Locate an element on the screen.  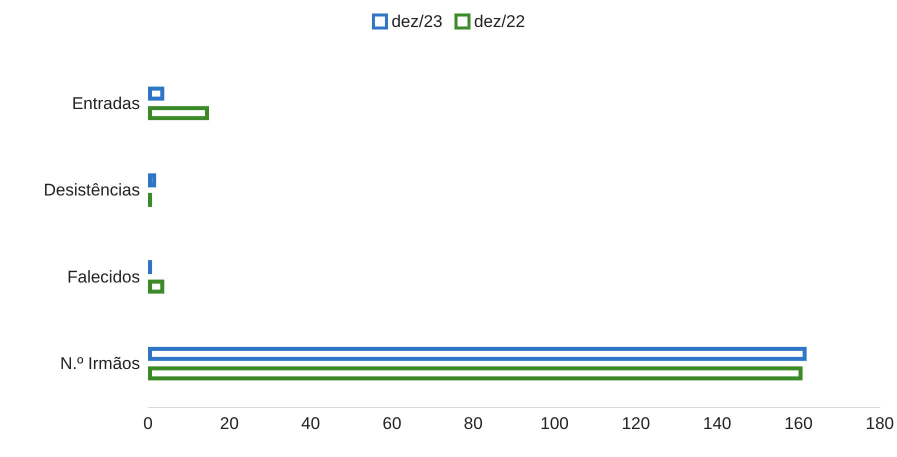
x-tick-label: 0 is located at coordinates (148, 423).